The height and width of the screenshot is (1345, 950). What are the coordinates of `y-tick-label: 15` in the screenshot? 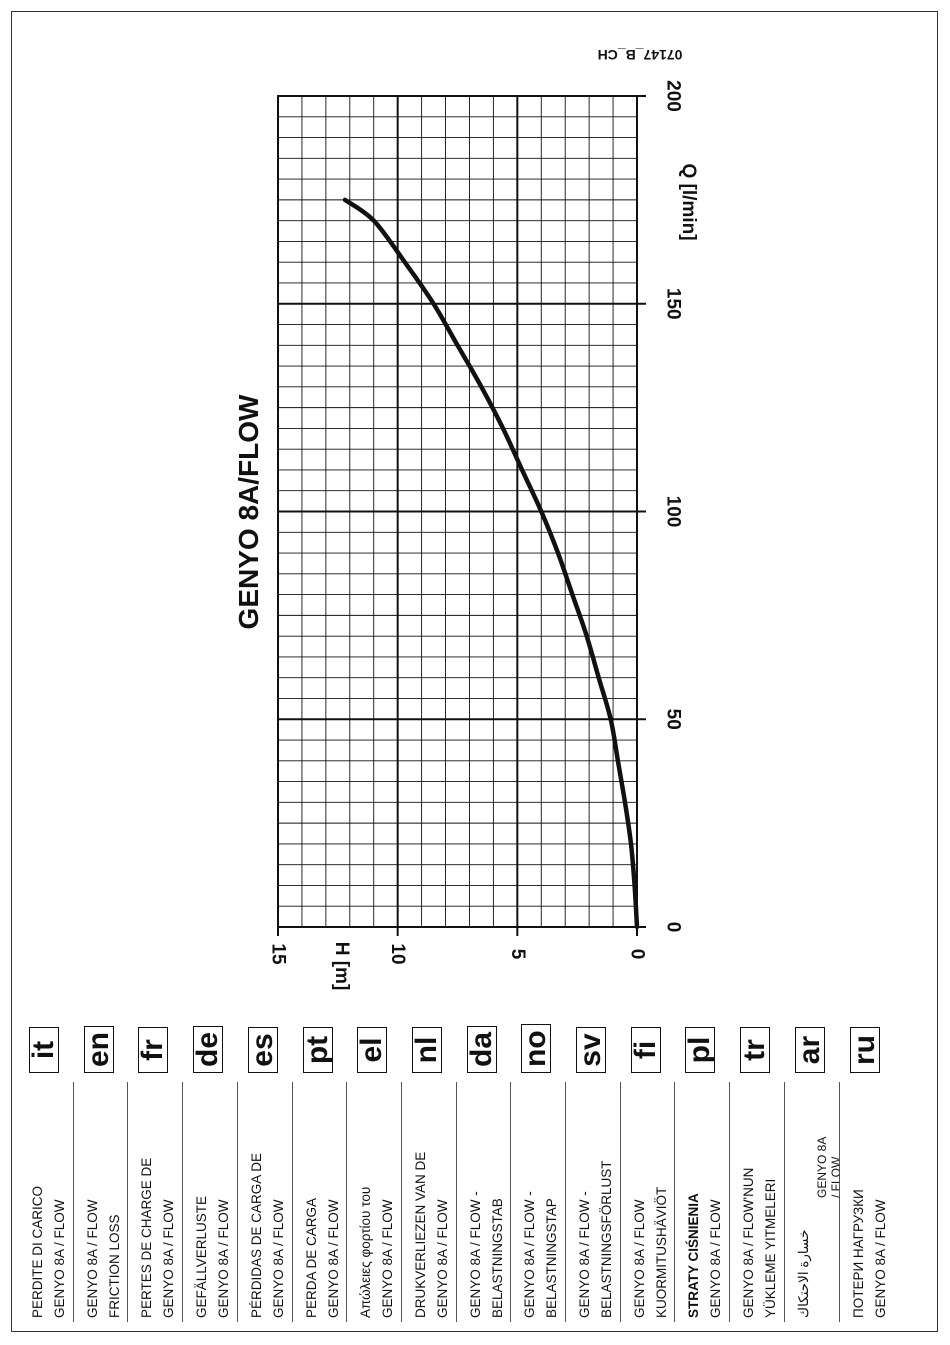 It's located at (278, 954).